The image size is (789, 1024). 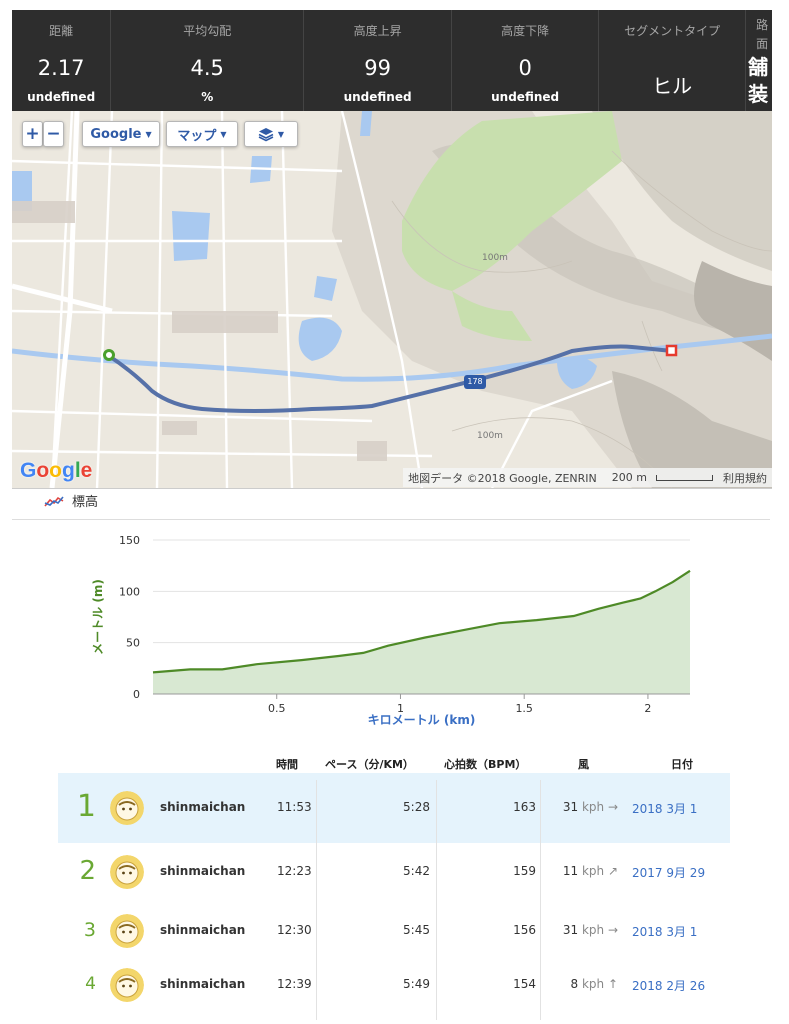 What do you see at coordinates (524, 984) in the screenshot?
I see `heart-rate-value: 154` at bounding box center [524, 984].